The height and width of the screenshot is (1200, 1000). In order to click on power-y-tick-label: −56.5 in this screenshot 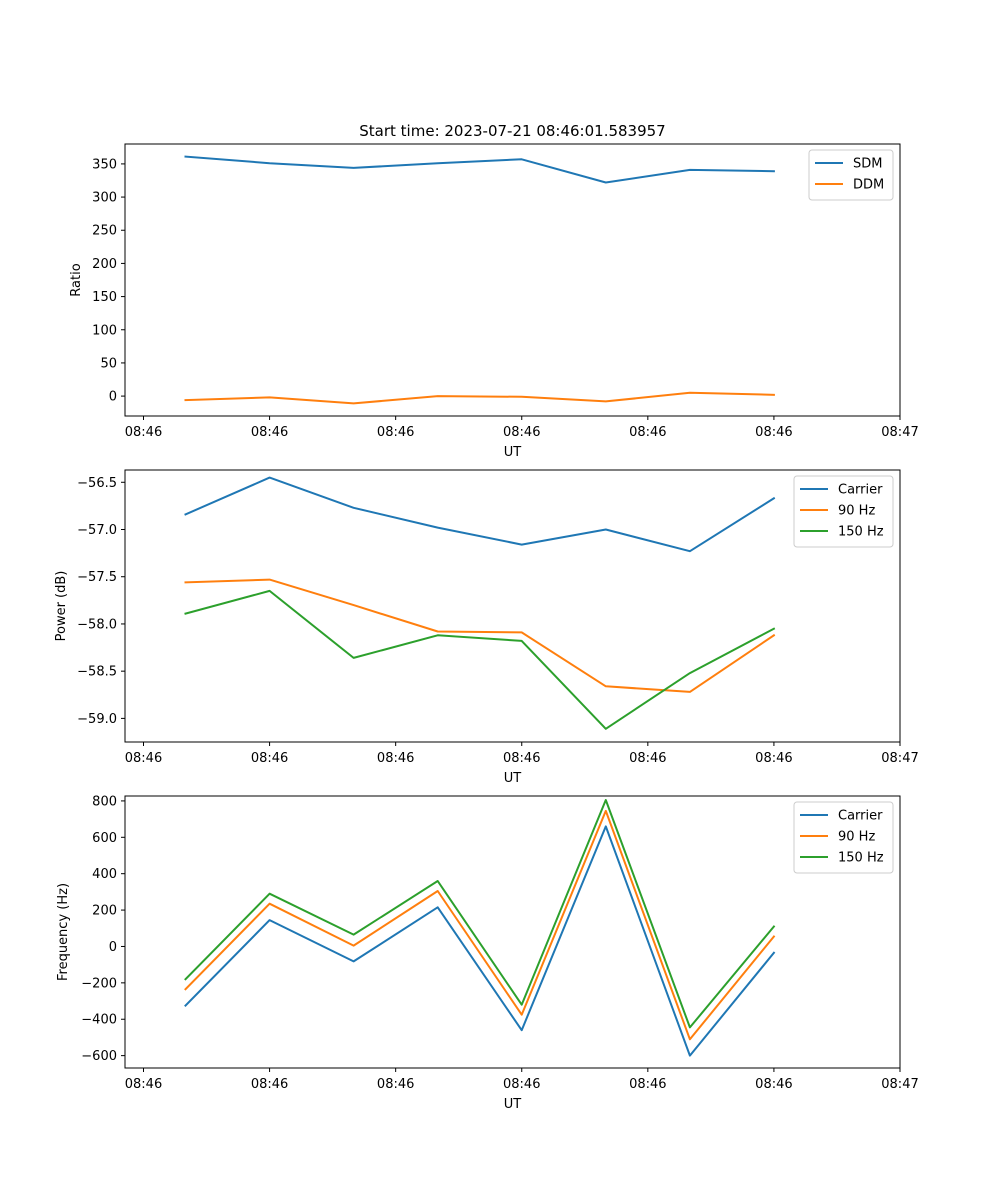, I will do `click(97, 483)`.